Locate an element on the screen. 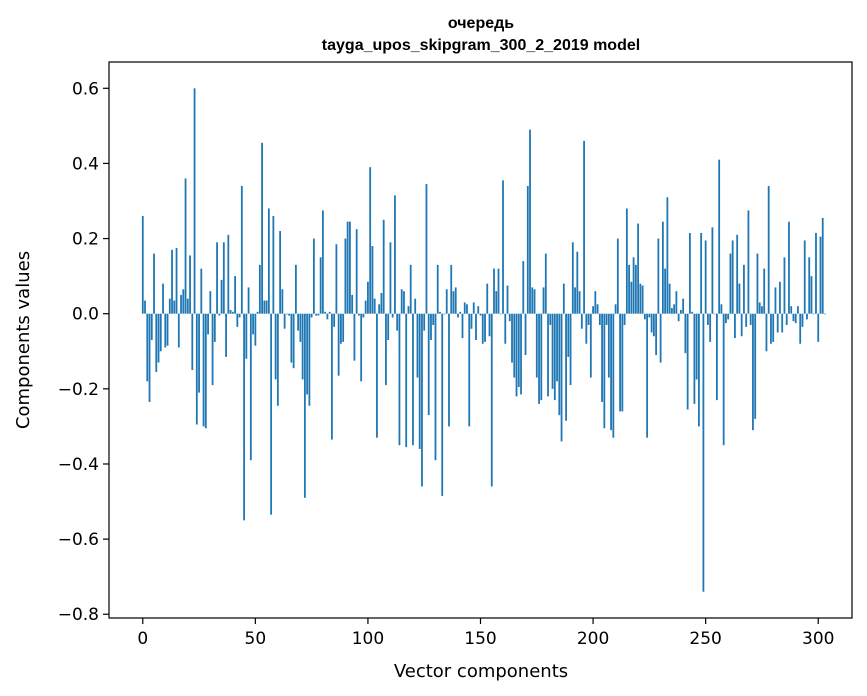  y-axis-ticks: −0.8 −0.6 −0.4 −0.2 0.0 0.2 0.4 0.6 is located at coordinates (83, 352).